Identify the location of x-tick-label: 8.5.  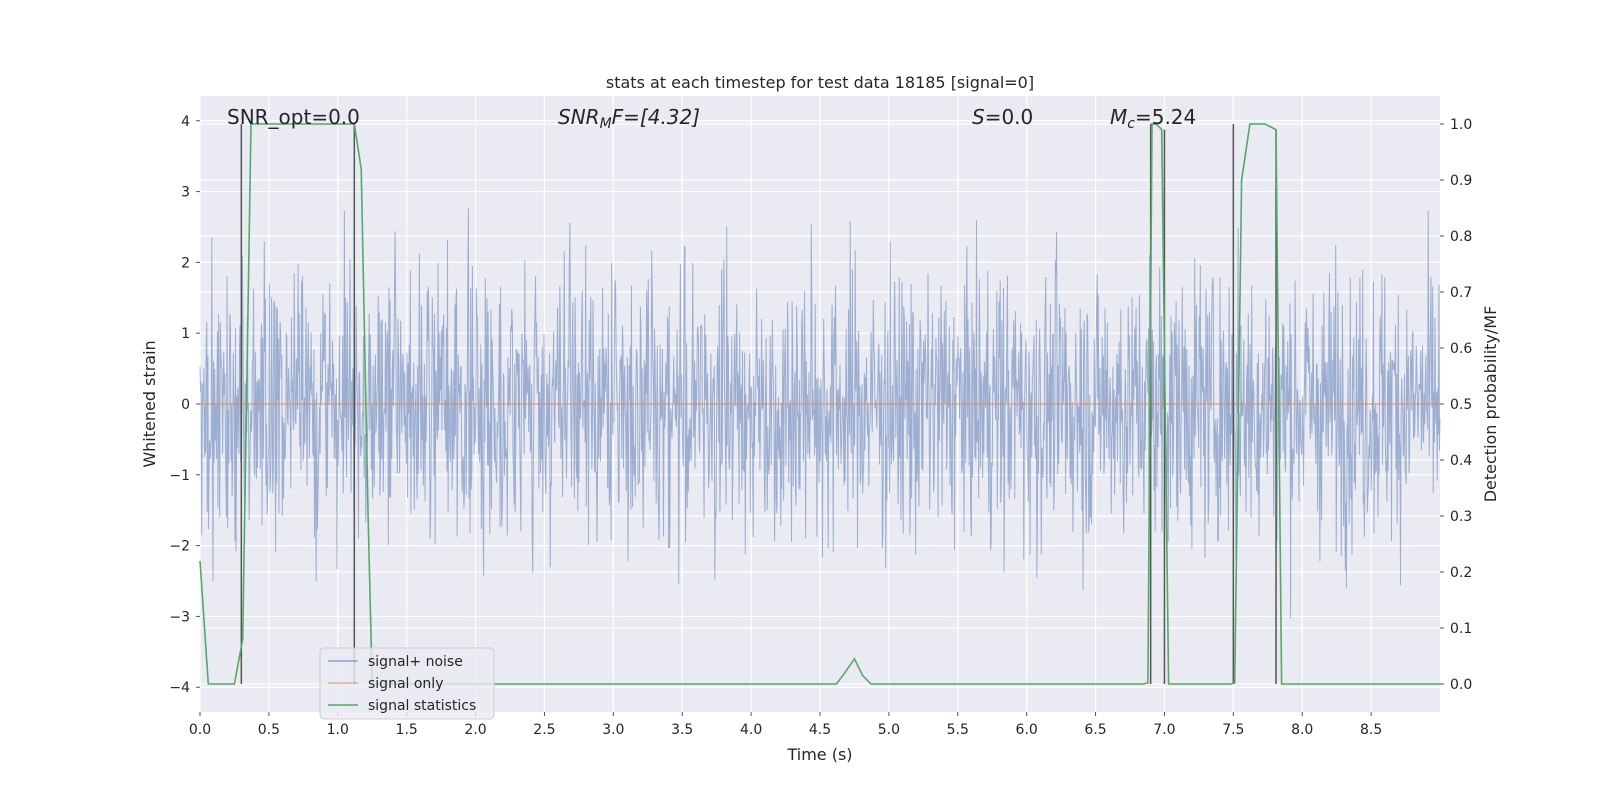
(1371, 730).